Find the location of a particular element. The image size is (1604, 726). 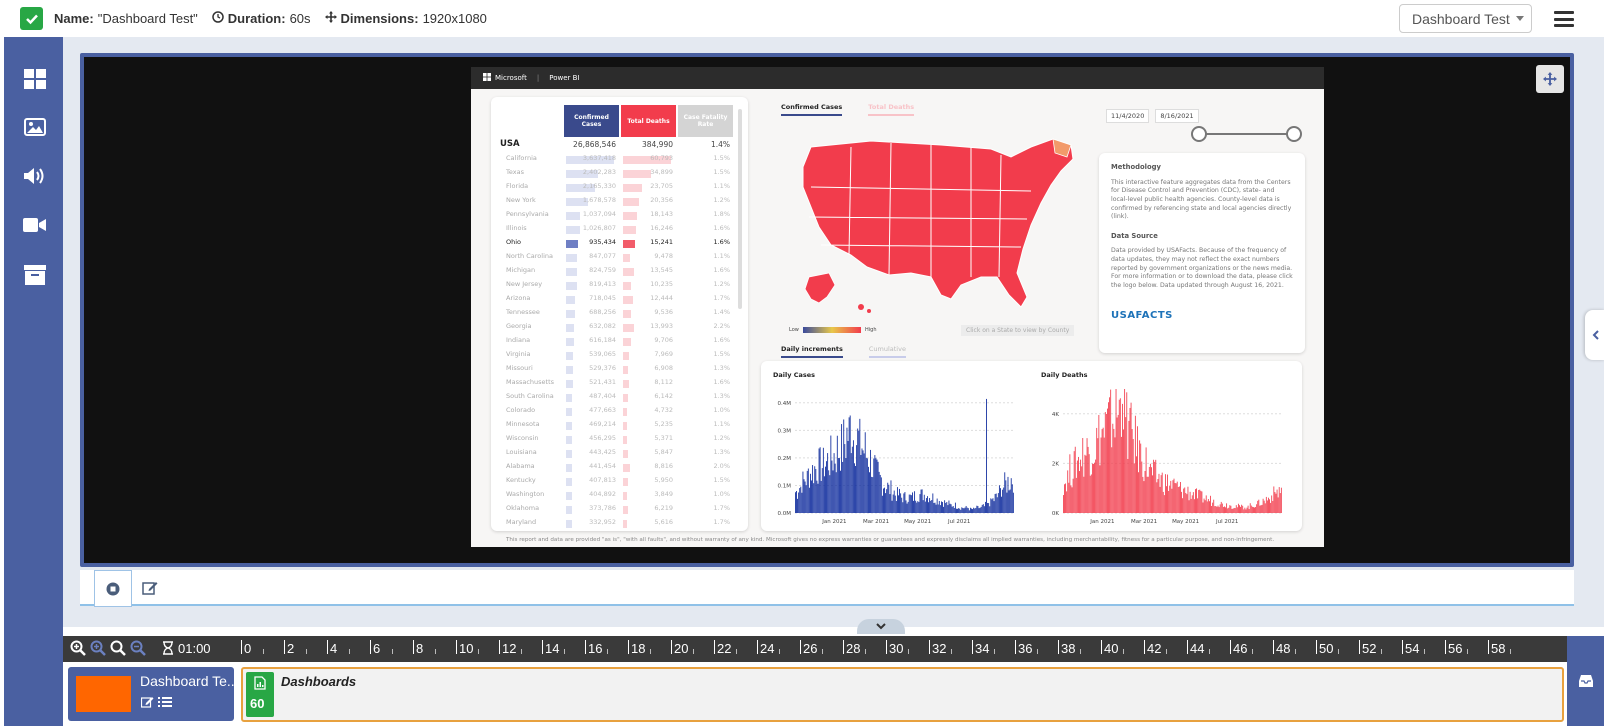

grid-icon is located at coordinates (35, 79).